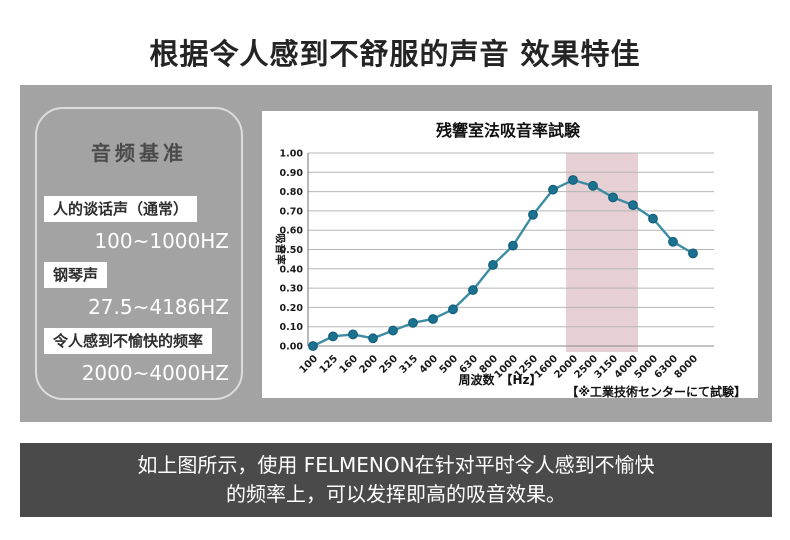  What do you see at coordinates (155, 373) in the screenshot?
I see `audio-item-range-unpleasant: 2000~4000HZ` at bounding box center [155, 373].